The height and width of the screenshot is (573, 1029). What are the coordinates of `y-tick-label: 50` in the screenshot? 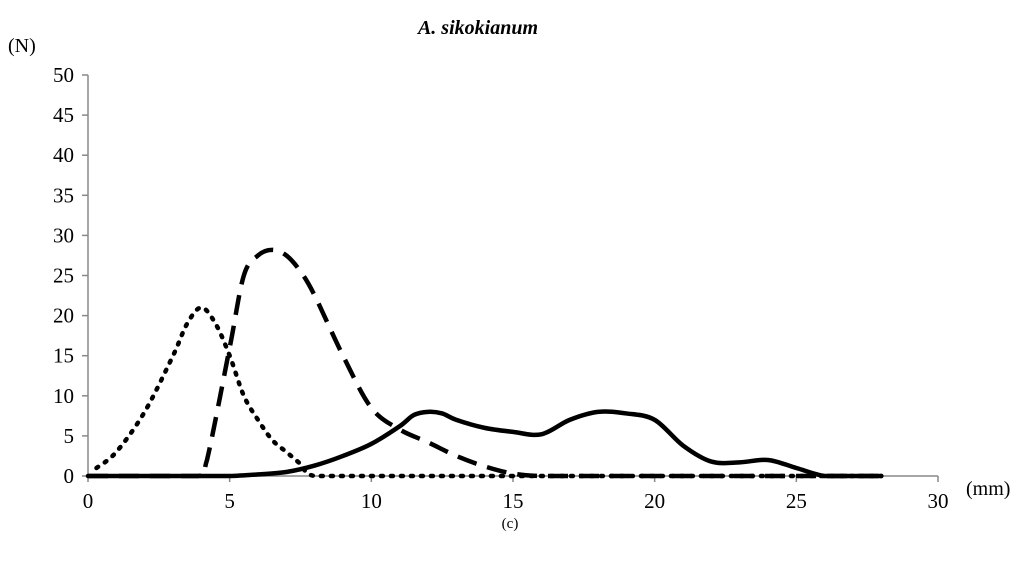 It's located at (63, 75).